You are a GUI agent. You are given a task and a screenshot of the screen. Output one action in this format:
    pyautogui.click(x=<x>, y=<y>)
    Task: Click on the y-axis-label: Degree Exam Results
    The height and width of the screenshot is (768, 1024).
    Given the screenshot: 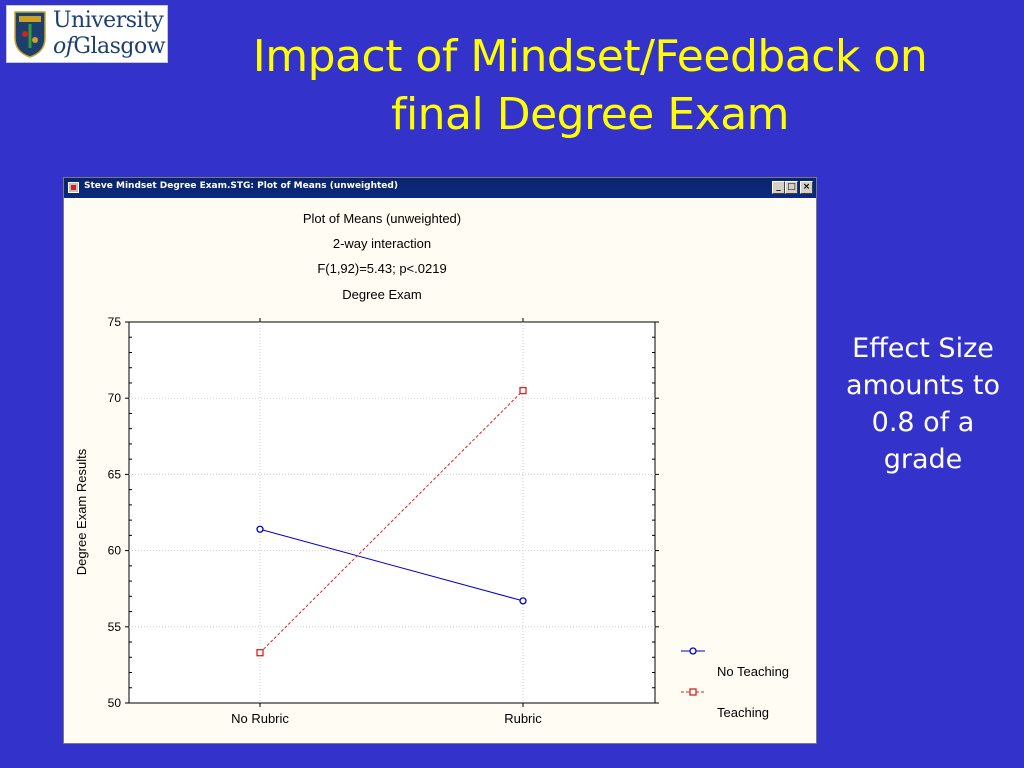 What is the action you would take?
    pyautogui.click(x=81, y=511)
    